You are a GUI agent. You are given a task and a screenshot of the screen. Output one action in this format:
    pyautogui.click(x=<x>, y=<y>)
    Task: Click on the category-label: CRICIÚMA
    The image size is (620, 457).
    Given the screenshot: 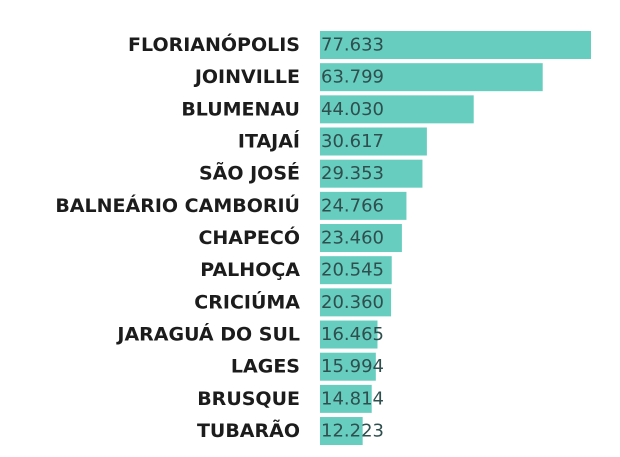 What is the action you would take?
    pyautogui.click(x=247, y=301)
    